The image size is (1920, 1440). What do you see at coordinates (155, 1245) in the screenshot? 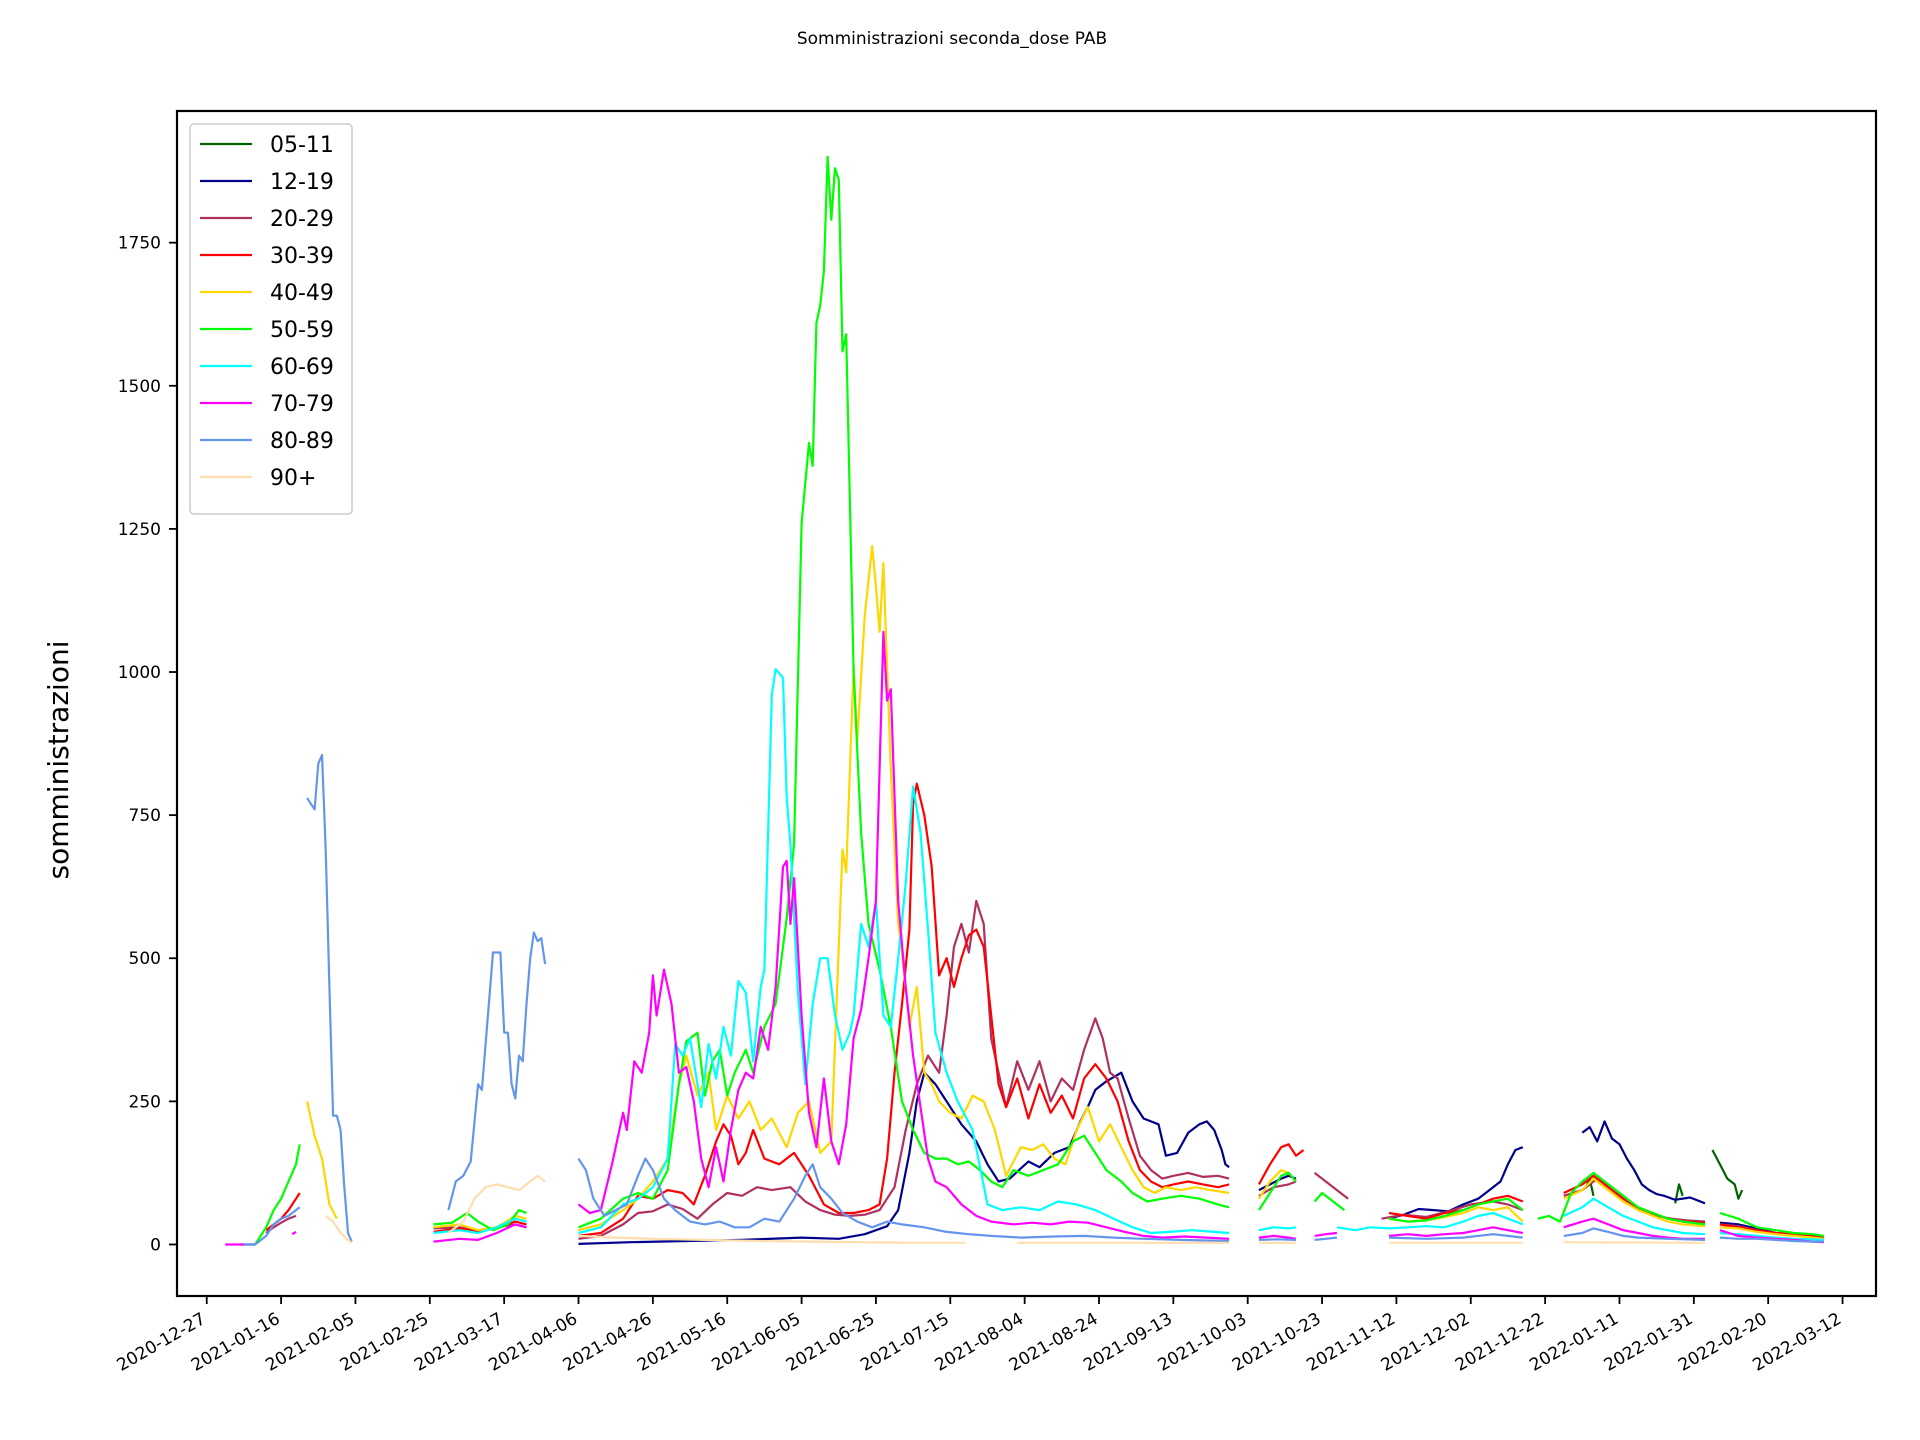
I see `y-tick-label: 0` at bounding box center [155, 1245].